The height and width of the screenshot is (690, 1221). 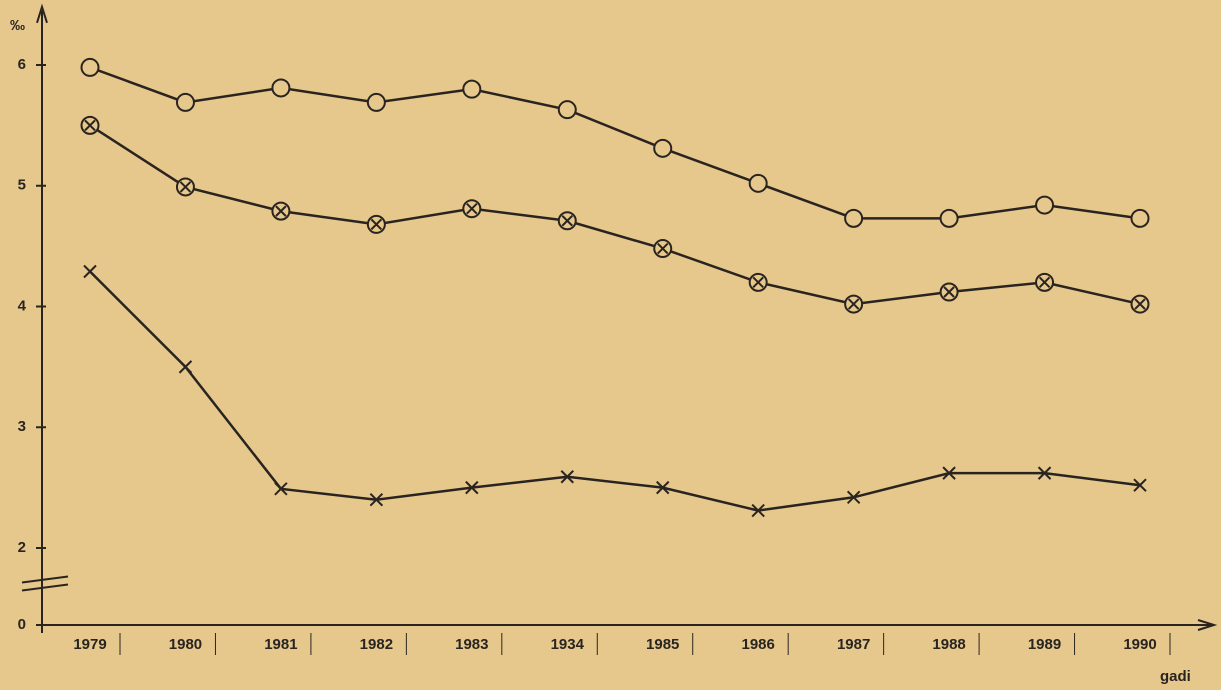 What do you see at coordinates (1044, 644) in the screenshot?
I see `x-tick-label: 1989` at bounding box center [1044, 644].